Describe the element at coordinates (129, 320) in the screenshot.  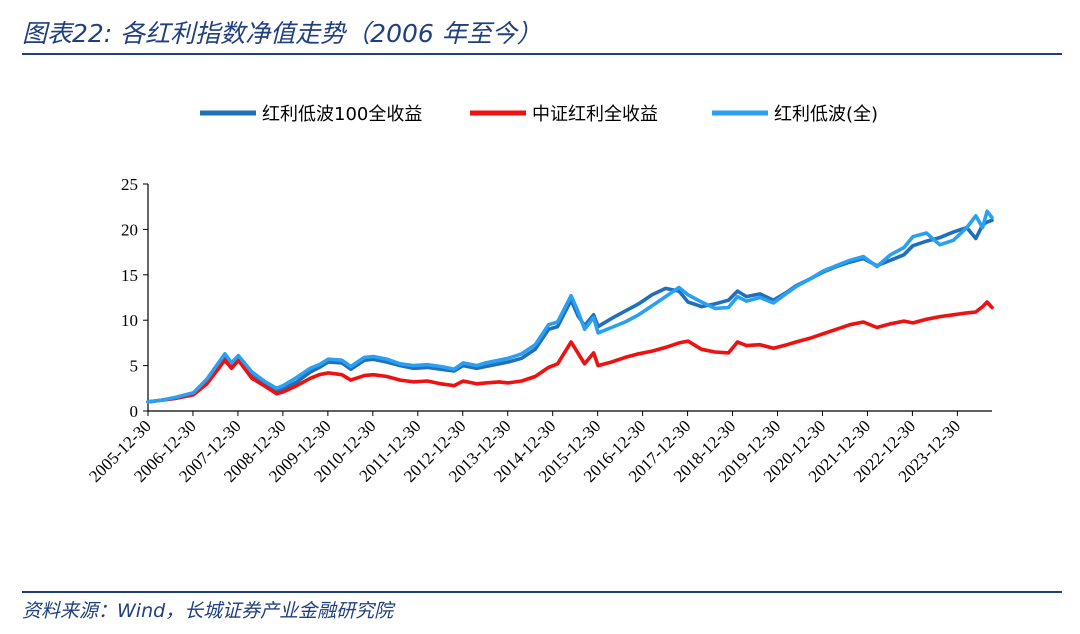
I see `y-tick-label: 10` at that location.